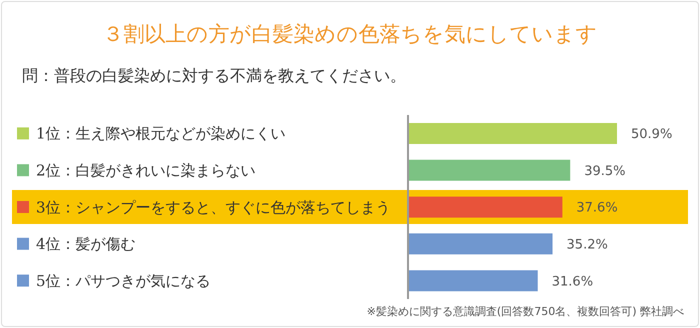 Image resolution: width=700 pixels, height=328 pixels. I want to click on text: ※髪染めに関する意識調査(回答数750名、複数回答可) 弊社調べ, so click(525, 311).